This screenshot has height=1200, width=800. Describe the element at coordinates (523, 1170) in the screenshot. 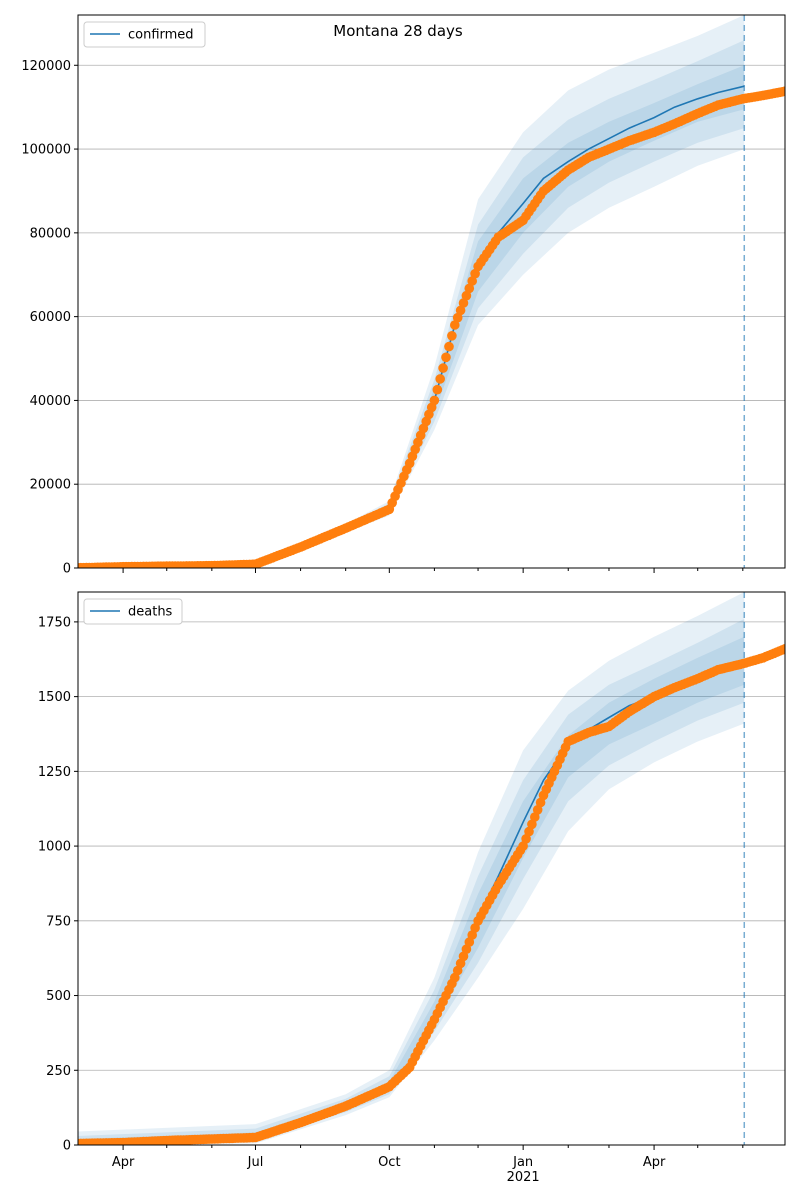

I see `x-tick-label-2021-01-01: Jan 2021` at that location.